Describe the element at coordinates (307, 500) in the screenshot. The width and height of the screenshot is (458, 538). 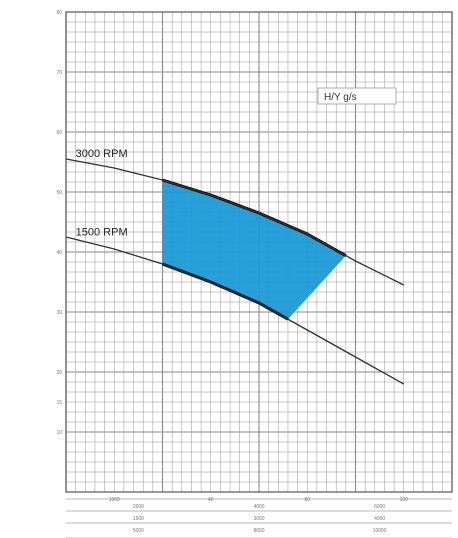
I see `x-tick-label: 80` at that location.